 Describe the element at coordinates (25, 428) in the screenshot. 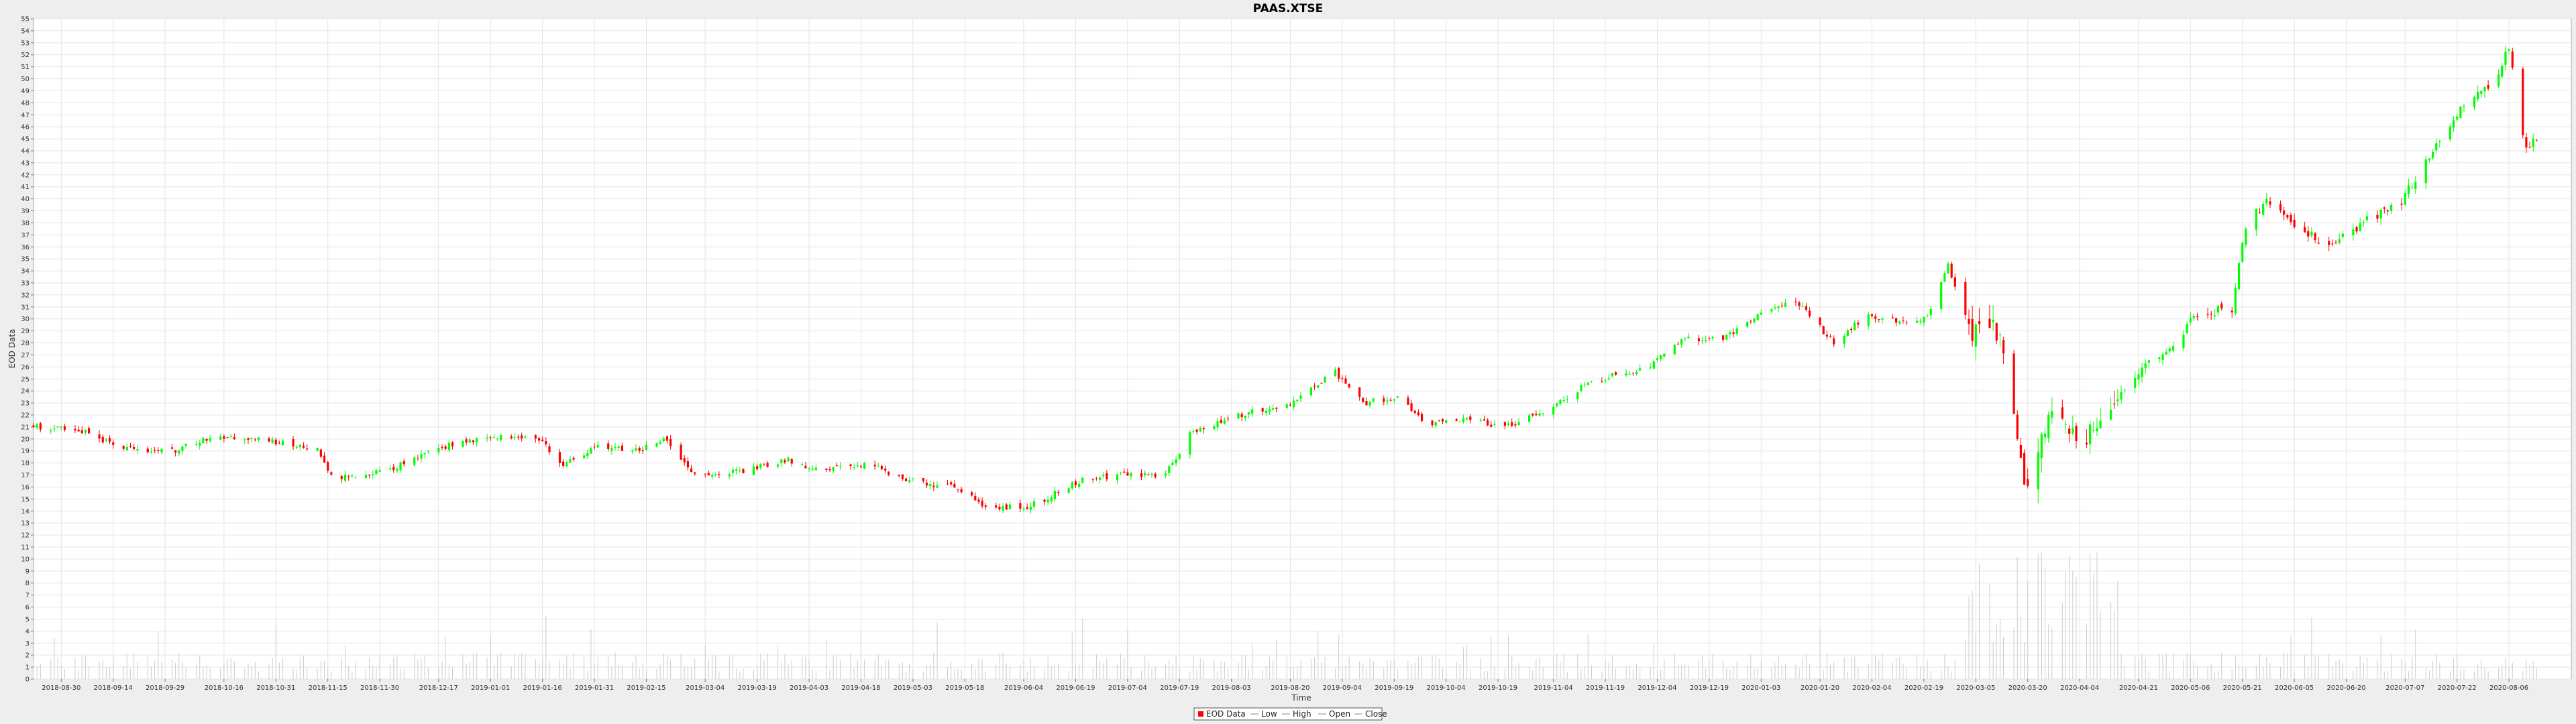

I see `y-tick-label: 21` at that location.